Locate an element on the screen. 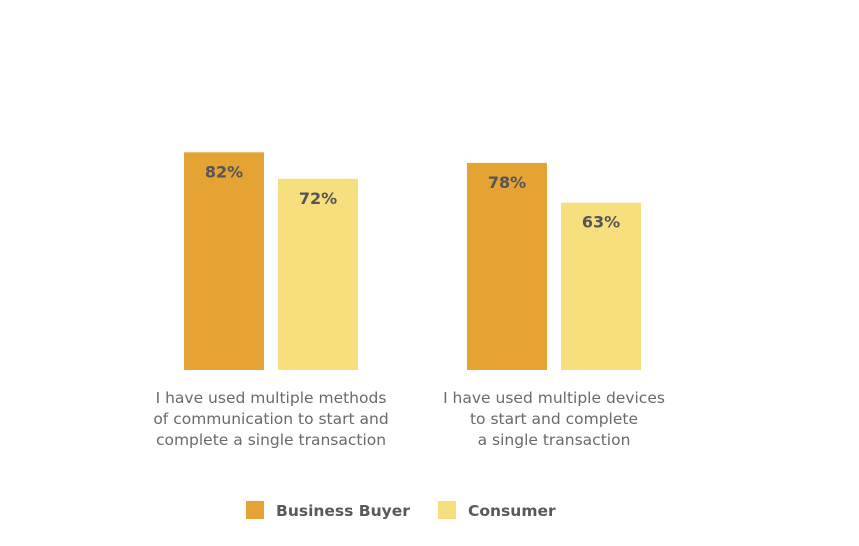 This screenshot has height=546, width=859. value-label-consumer-2: 63% is located at coordinates (601, 222).